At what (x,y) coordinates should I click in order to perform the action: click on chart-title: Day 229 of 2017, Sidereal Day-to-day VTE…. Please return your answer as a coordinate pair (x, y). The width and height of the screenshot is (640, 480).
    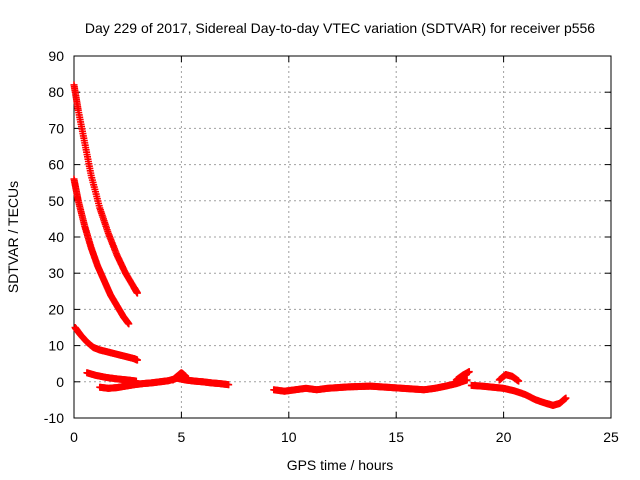
    Looking at the image, I should click on (340, 28).